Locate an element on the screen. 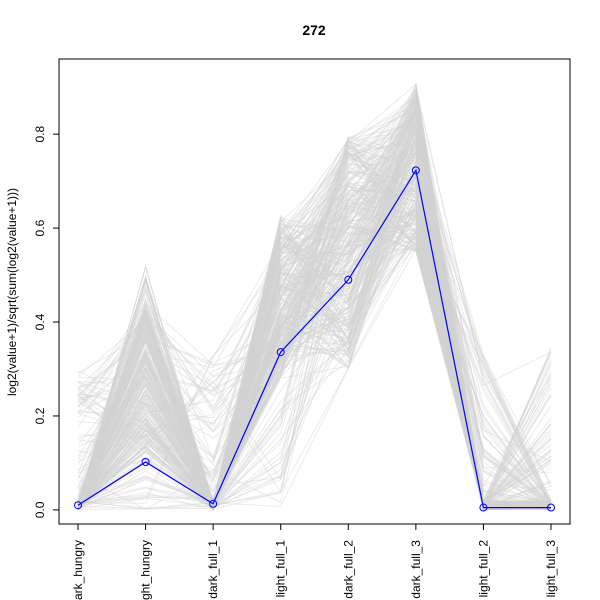 This screenshot has height=600, width=600. x-tick-label: light_full_1 is located at coordinates (281, 569).